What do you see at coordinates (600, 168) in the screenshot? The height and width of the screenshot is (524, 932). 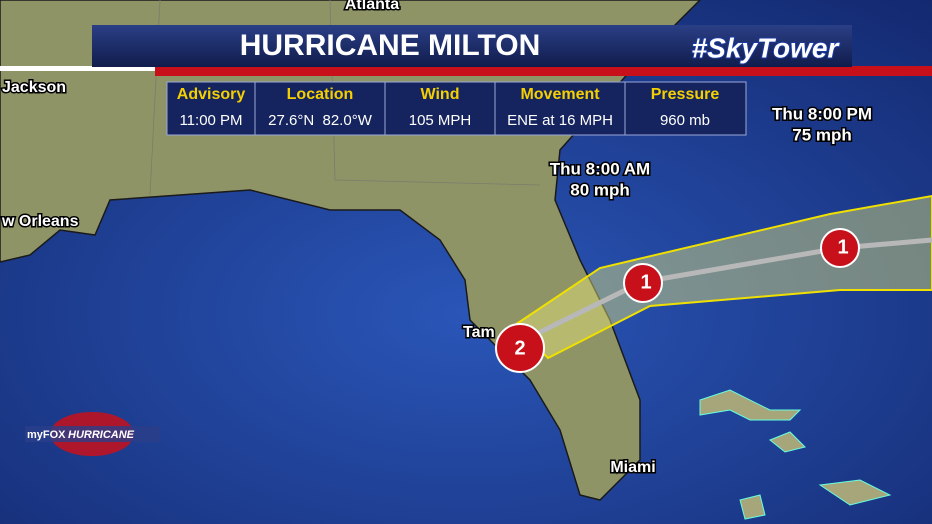 I see `forecast-time: Thu 8:00 AM` at bounding box center [600, 168].